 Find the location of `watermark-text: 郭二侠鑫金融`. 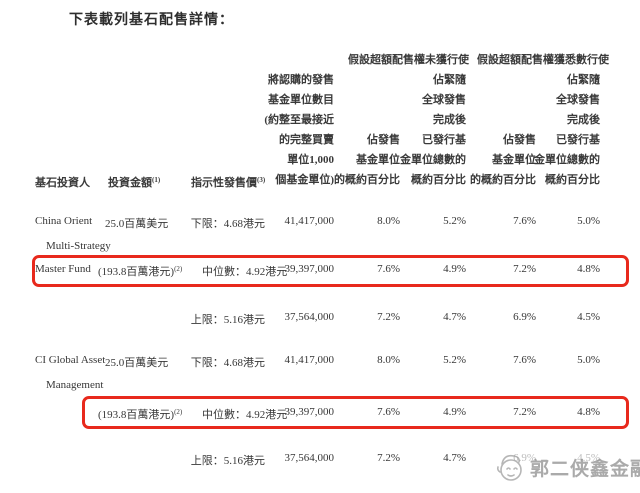

watermark-text: 郭二侠鑫金融 is located at coordinates (585, 469).